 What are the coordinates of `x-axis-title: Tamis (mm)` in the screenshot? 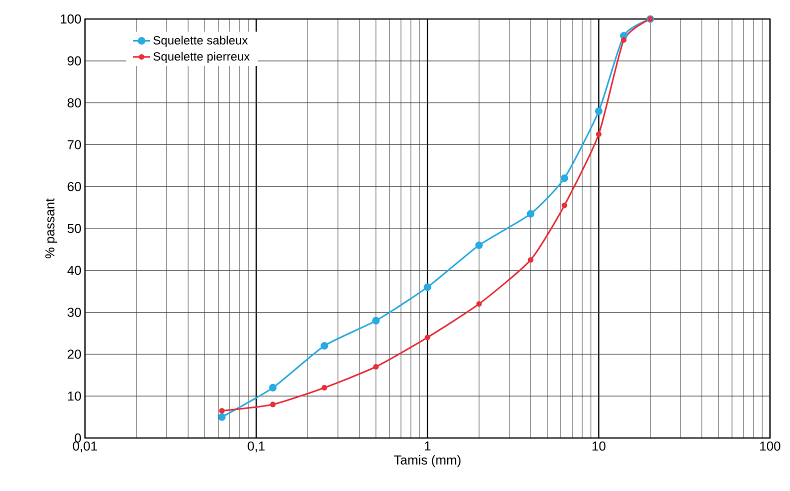 It's located at (427, 461).